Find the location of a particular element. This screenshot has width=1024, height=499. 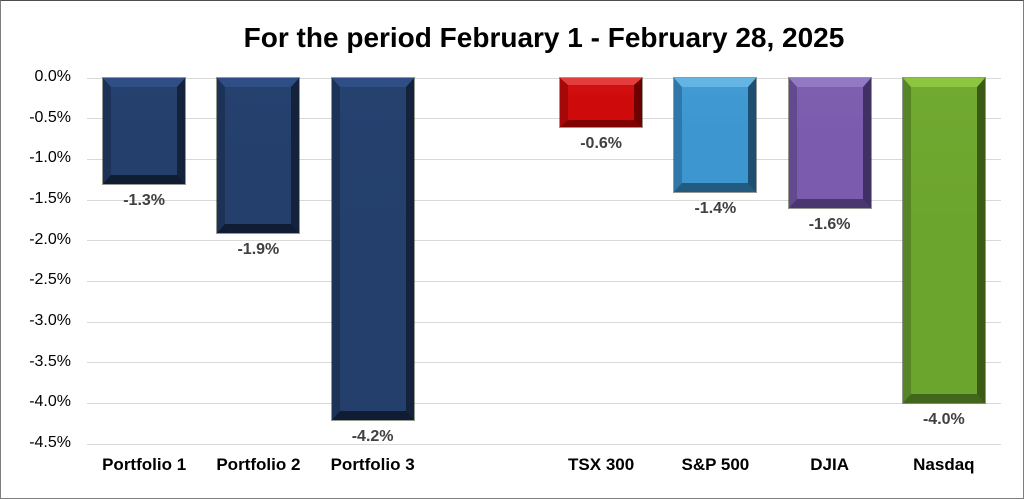

category-label: TSX 300 is located at coordinates (601, 464).